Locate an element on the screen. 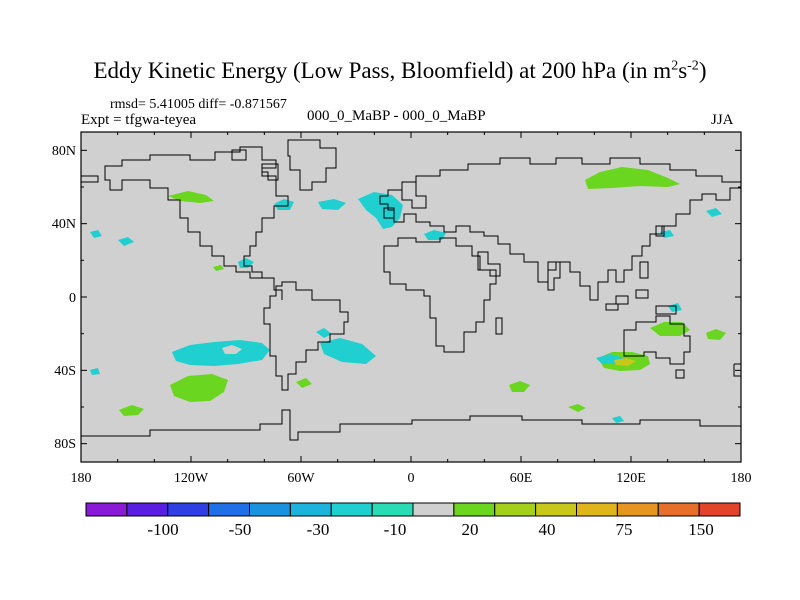  lon-label-60e: 60E is located at coordinates (521, 478).